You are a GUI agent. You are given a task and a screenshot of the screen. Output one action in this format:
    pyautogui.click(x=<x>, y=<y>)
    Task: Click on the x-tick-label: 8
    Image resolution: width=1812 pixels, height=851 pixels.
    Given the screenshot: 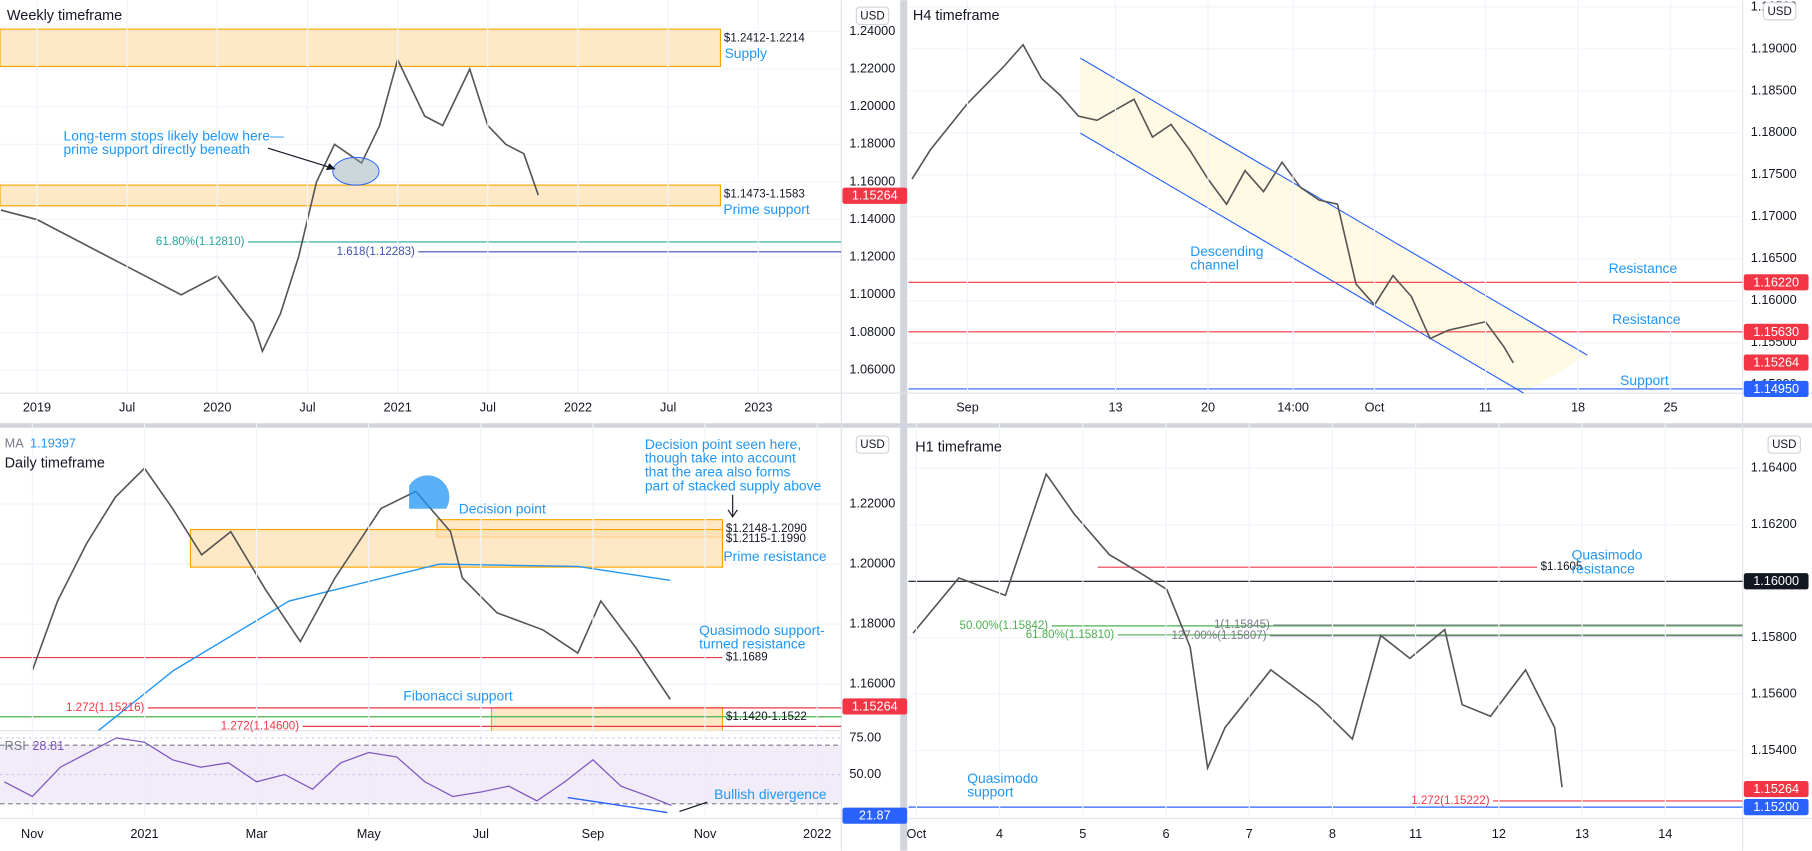 What is the action you would take?
    pyautogui.click(x=1332, y=833)
    